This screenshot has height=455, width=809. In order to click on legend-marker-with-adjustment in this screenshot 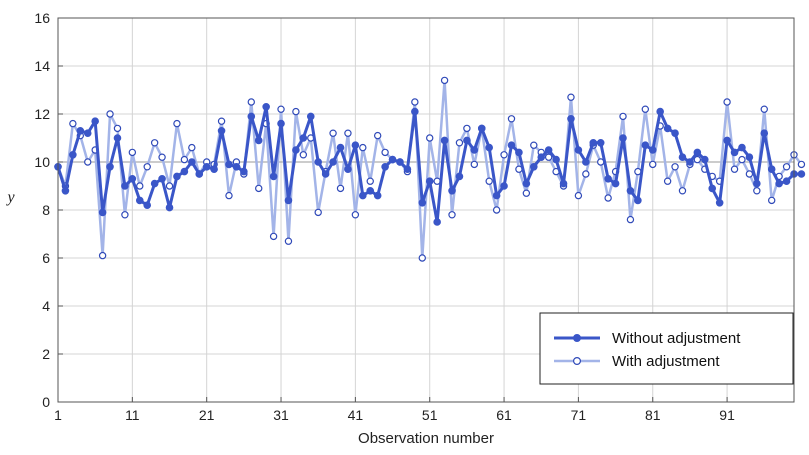, I will do `click(576, 361)`.